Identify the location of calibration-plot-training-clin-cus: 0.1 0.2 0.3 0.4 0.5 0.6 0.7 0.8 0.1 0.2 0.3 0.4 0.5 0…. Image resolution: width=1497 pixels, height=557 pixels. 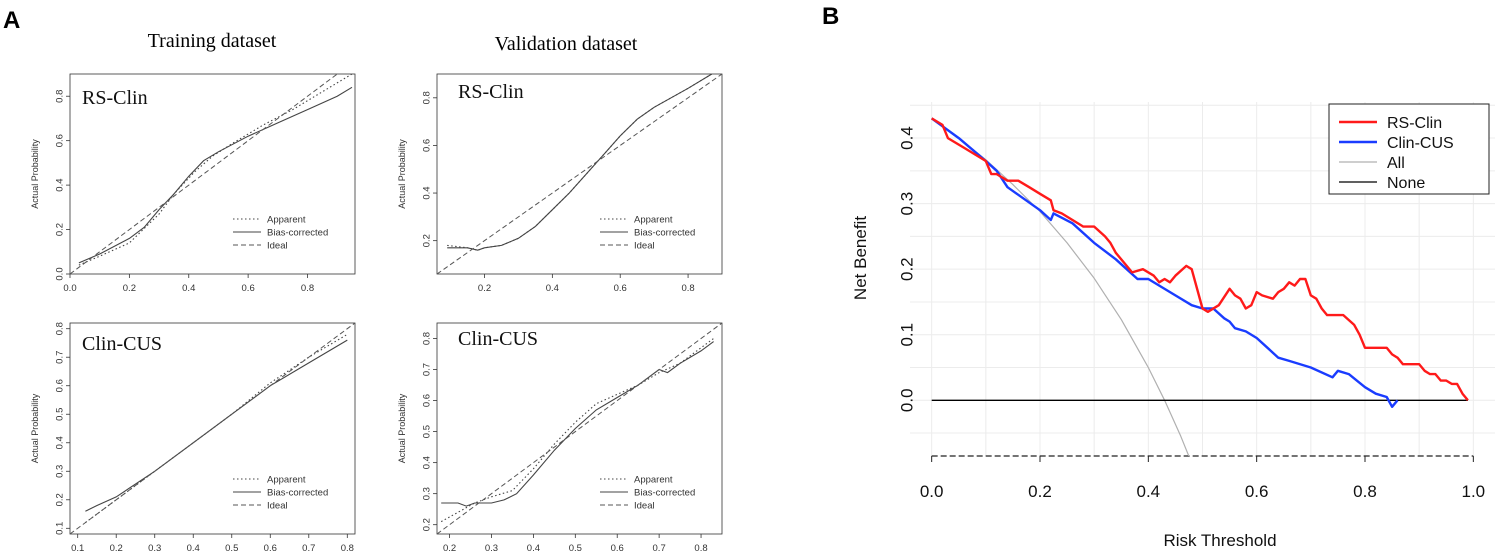
(193, 438).